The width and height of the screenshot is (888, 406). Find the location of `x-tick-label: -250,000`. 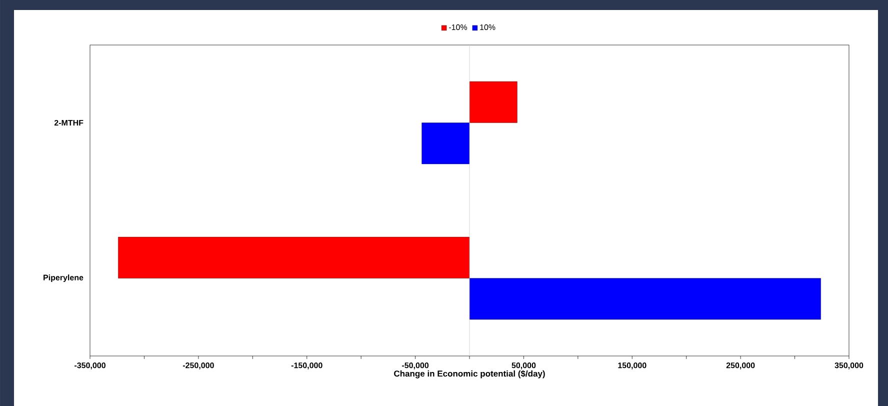

x-tick-label: -250,000 is located at coordinates (198, 366).